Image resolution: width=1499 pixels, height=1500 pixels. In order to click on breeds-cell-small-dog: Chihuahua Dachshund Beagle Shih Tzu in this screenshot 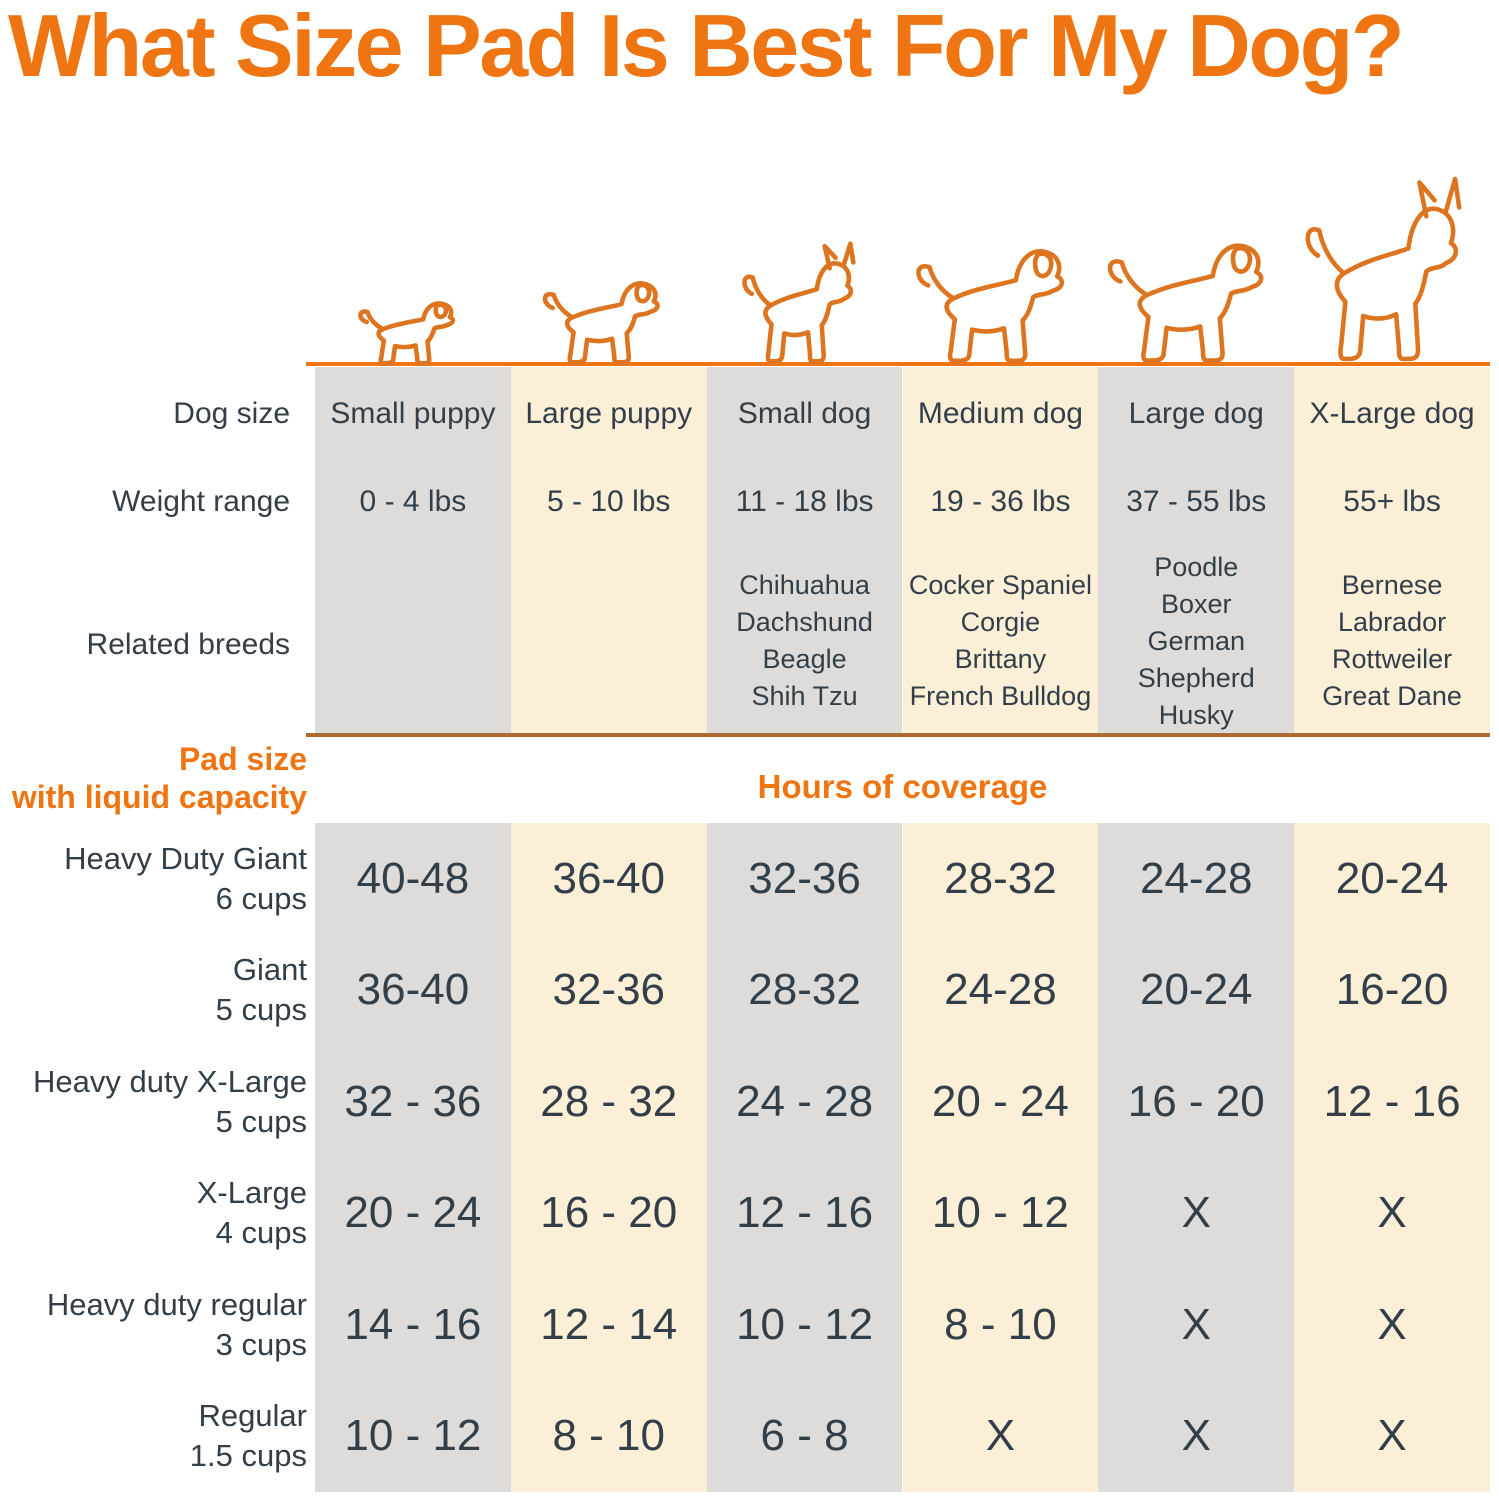, I will do `click(805, 641)`.